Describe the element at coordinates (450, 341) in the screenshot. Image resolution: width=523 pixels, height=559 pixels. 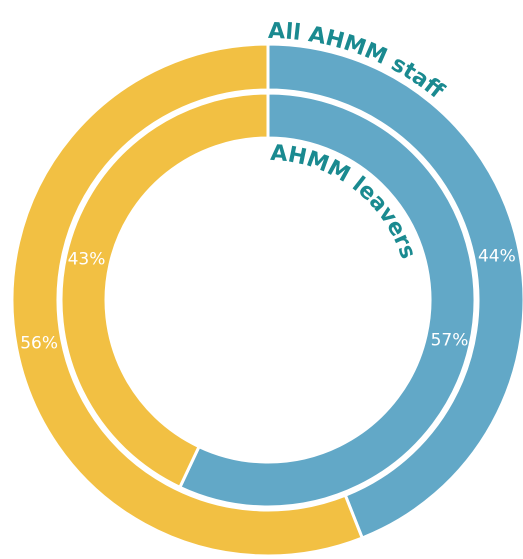
I see `value-label: 57%` at that location.